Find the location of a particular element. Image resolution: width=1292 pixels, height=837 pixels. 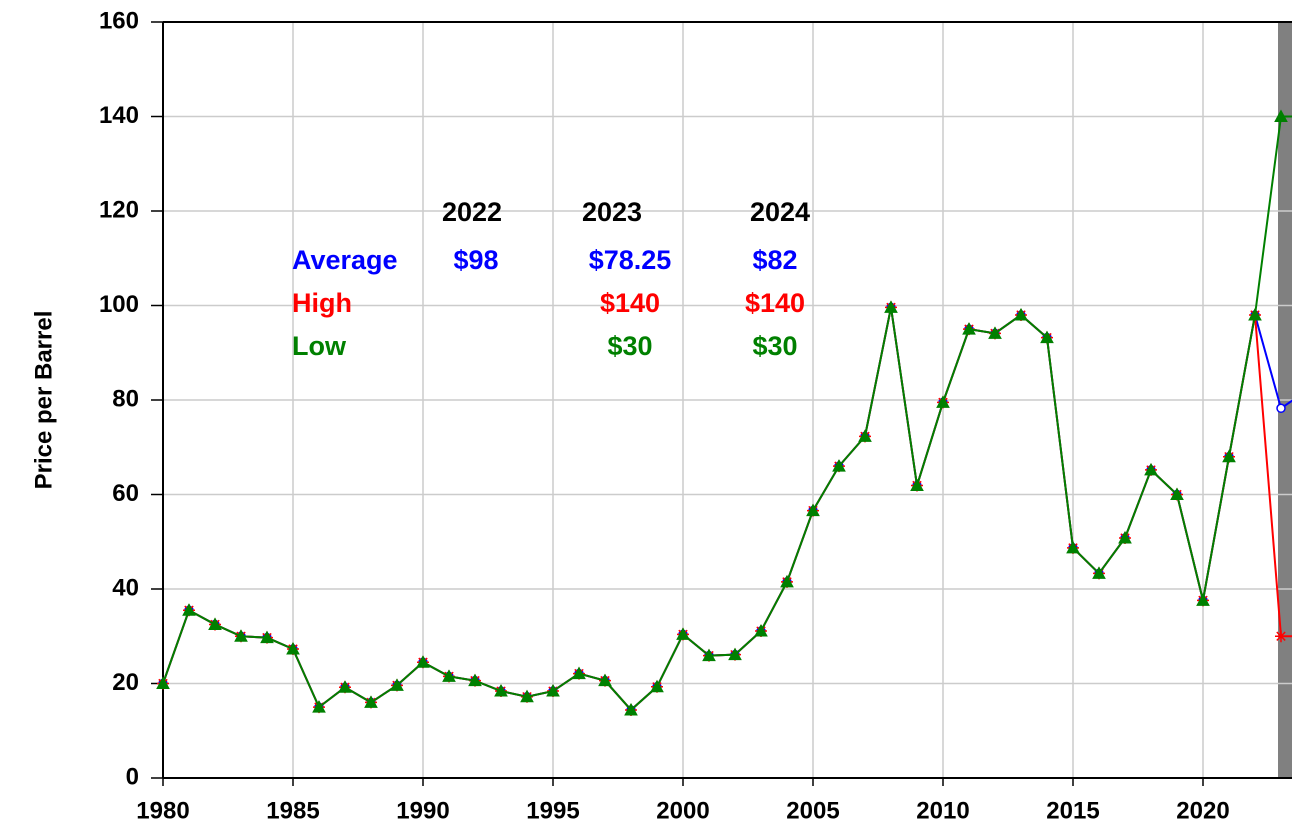

annotation-header: 2023 is located at coordinates (612, 212).